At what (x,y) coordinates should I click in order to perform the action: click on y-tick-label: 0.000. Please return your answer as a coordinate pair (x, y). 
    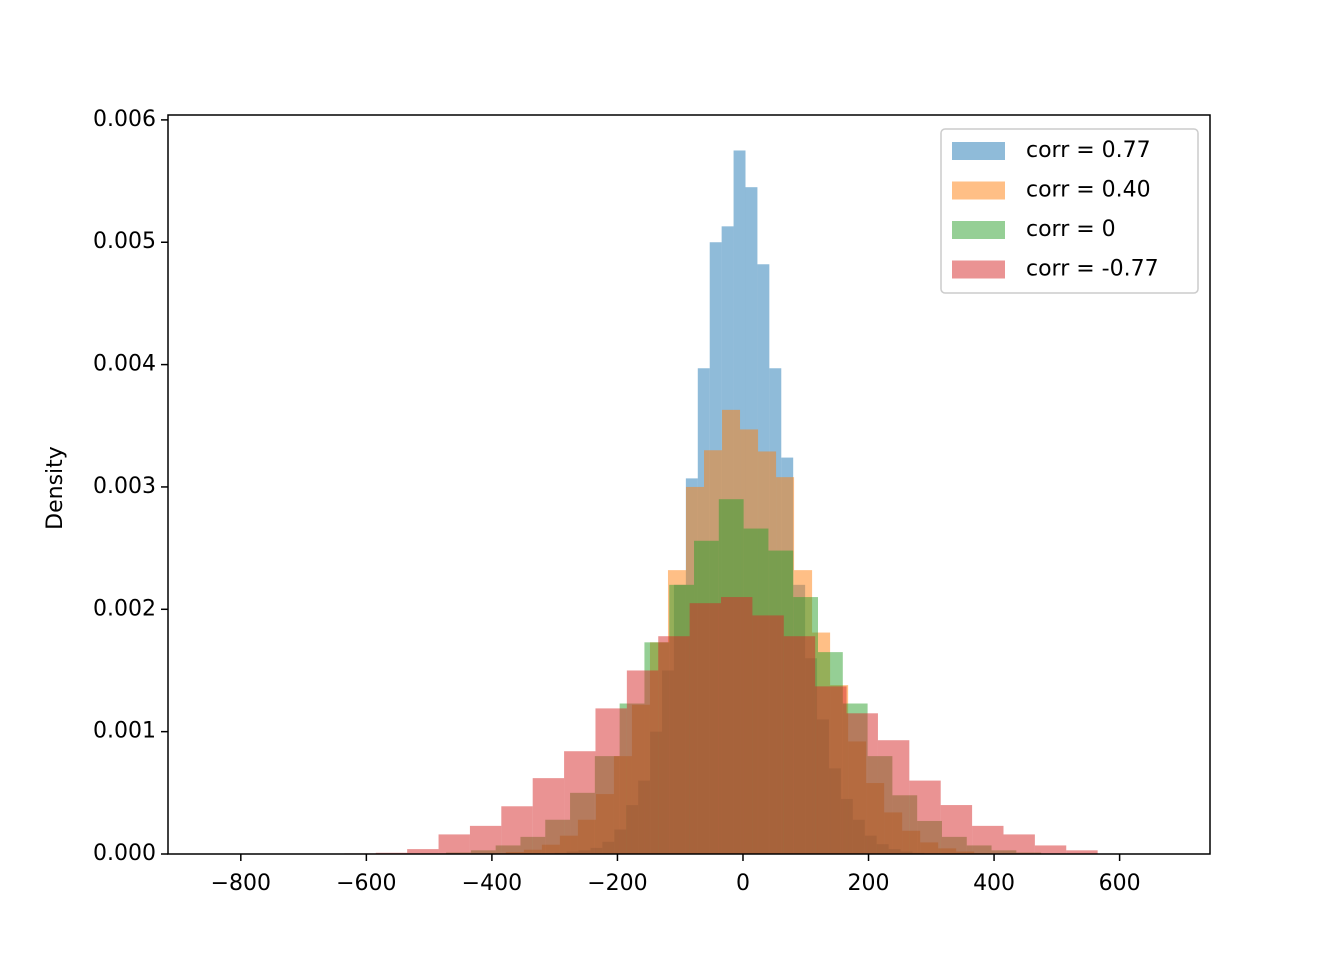
    Looking at the image, I should click on (124, 853).